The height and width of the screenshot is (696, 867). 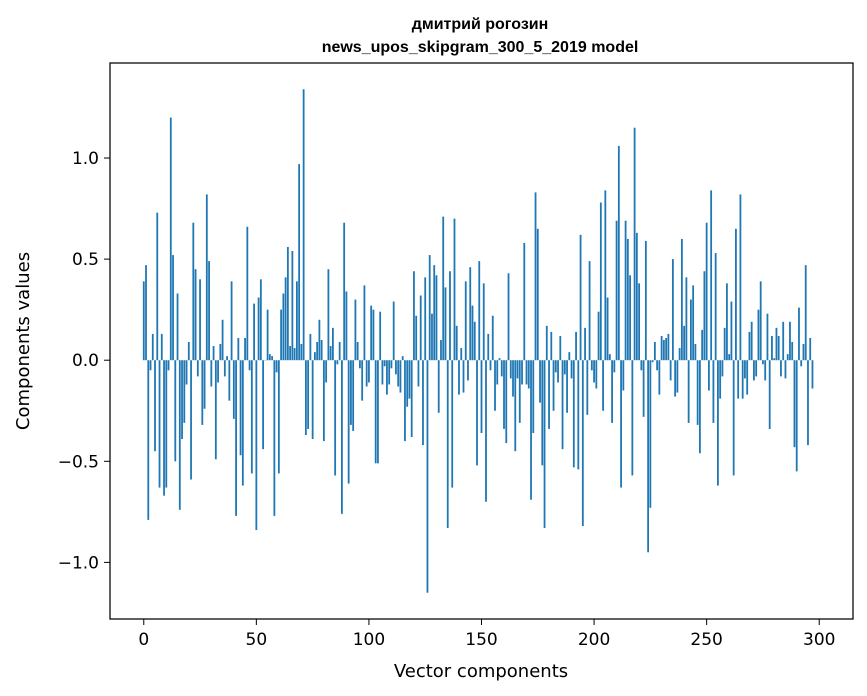 What do you see at coordinates (480, 47) in the screenshot?
I see `chart-subtitle: news_upos_skipgram_300_5_2019 model` at bounding box center [480, 47].